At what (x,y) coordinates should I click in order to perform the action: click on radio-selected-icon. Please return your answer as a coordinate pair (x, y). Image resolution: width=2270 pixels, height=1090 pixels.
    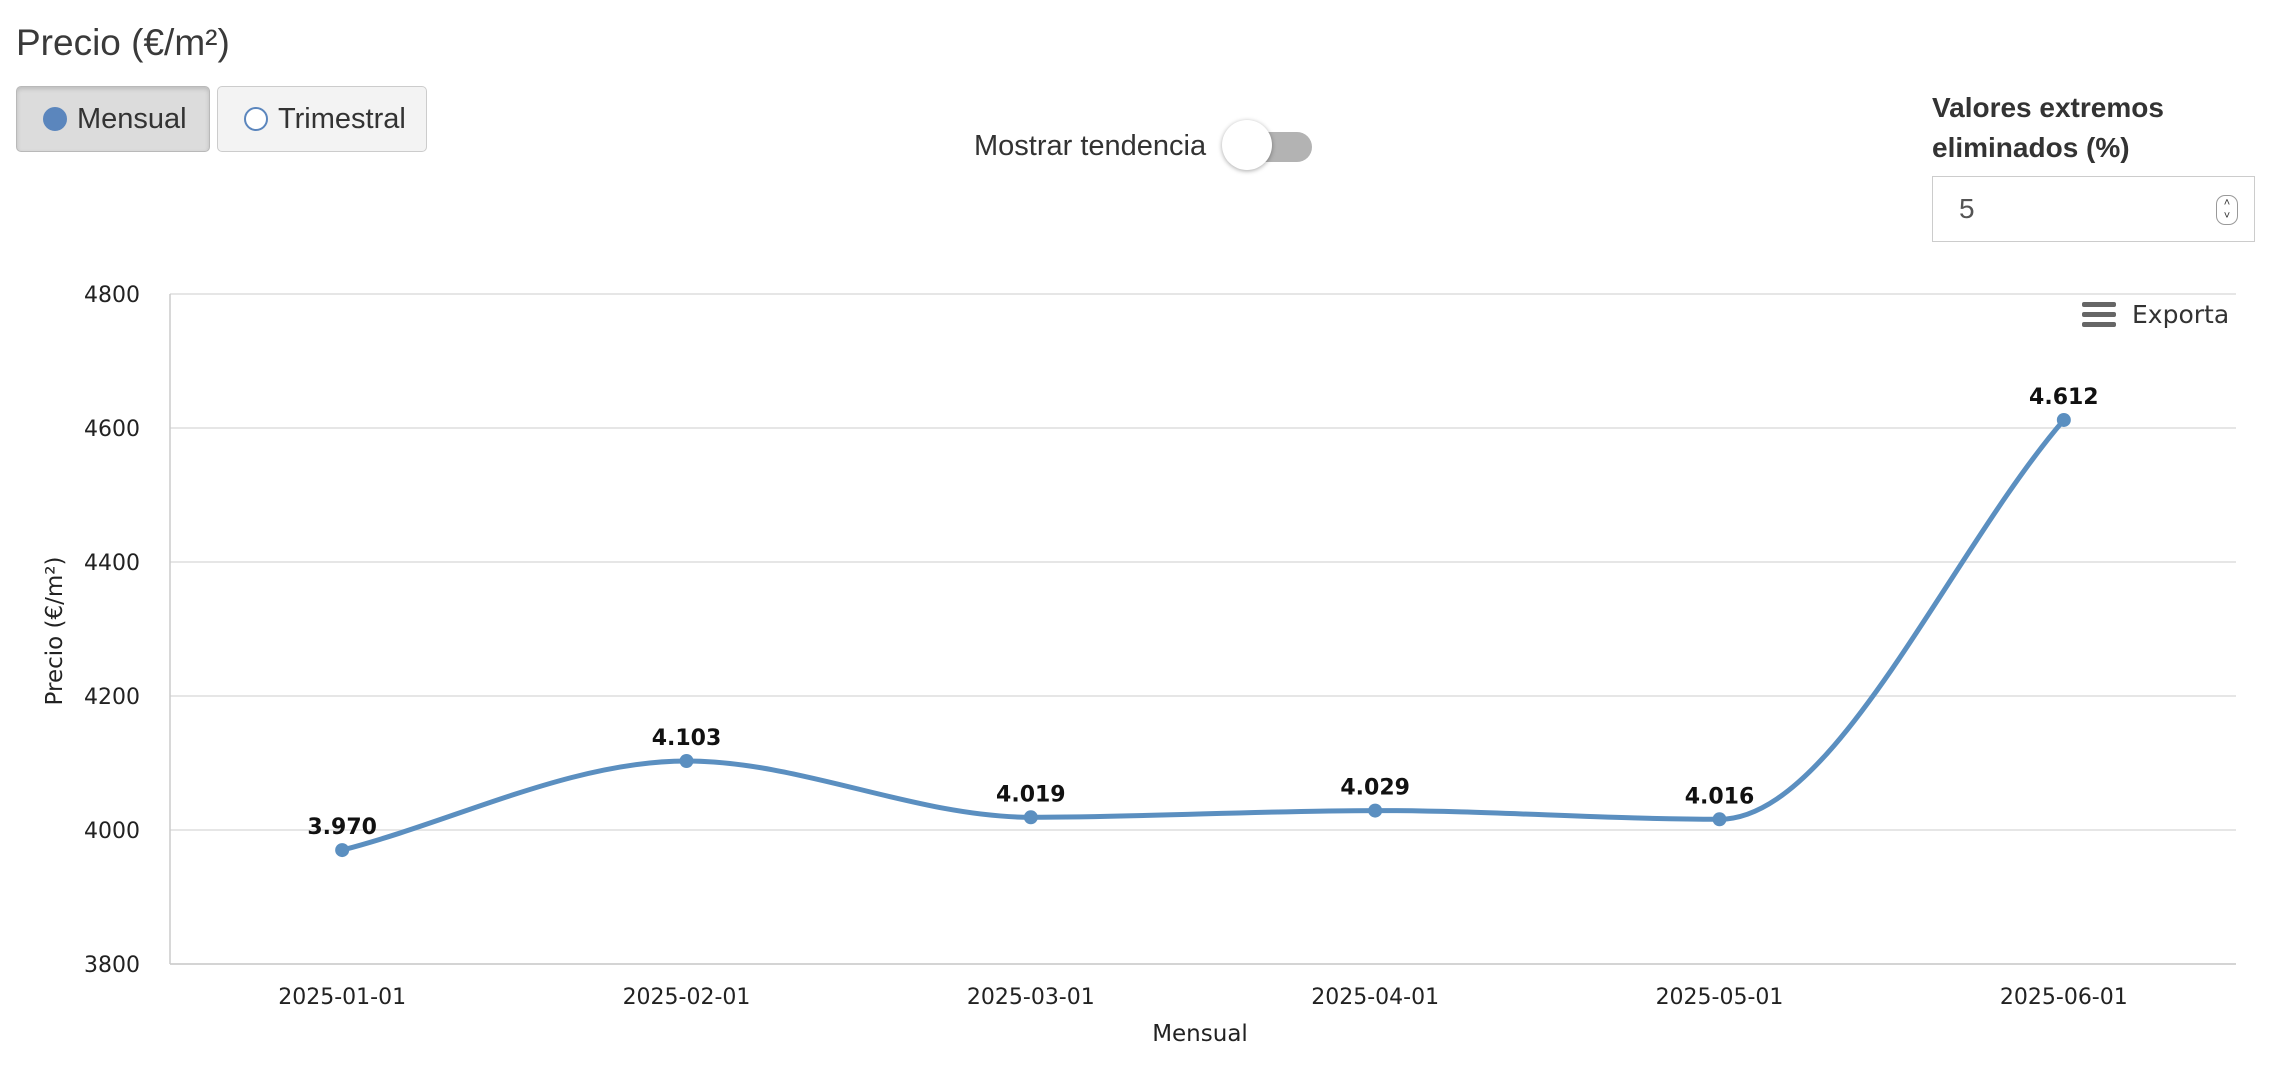
    Looking at the image, I should click on (55, 119).